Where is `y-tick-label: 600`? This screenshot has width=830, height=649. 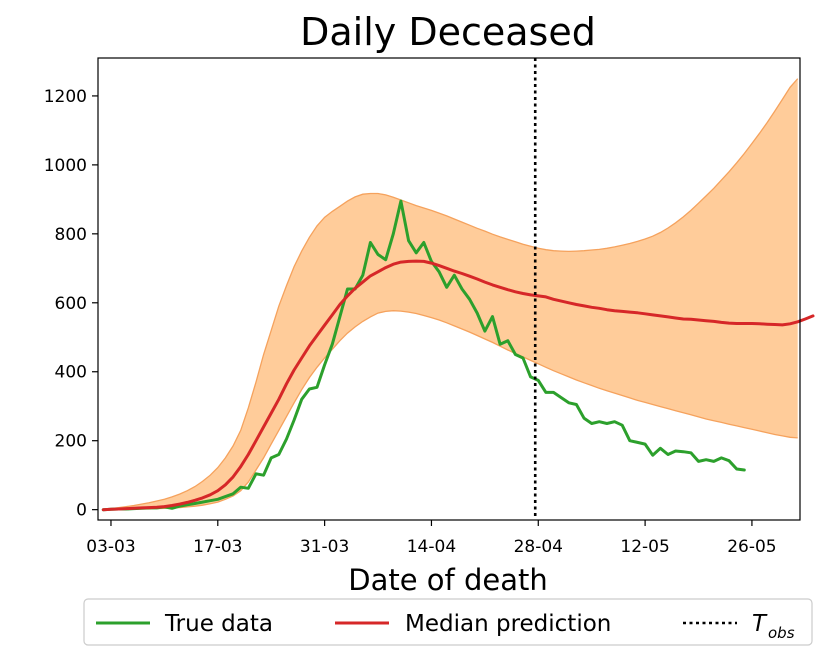
y-tick-label: 600 is located at coordinates (71, 304).